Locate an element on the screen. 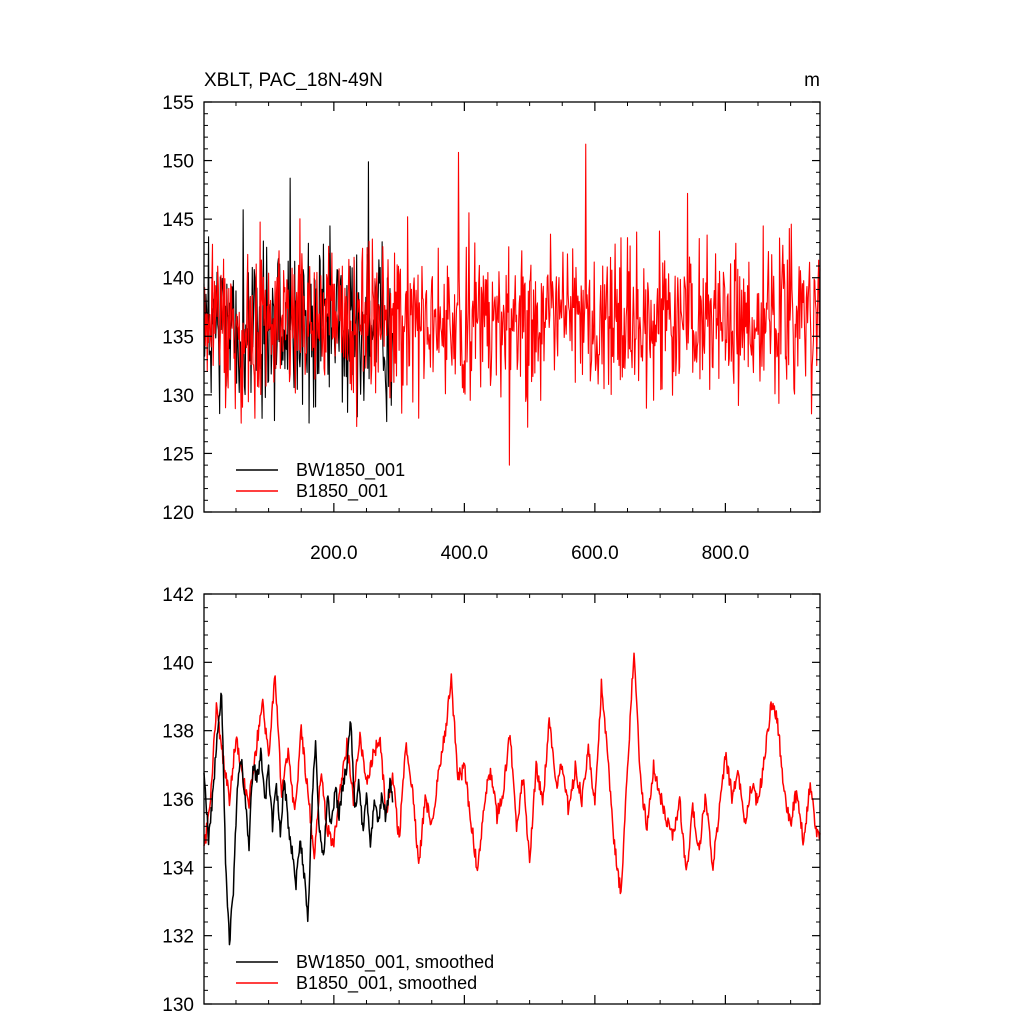 Image resolution: width=1024 pixels, height=1024 pixels. x-tick-label: 600.0 is located at coordinates (595, 553).